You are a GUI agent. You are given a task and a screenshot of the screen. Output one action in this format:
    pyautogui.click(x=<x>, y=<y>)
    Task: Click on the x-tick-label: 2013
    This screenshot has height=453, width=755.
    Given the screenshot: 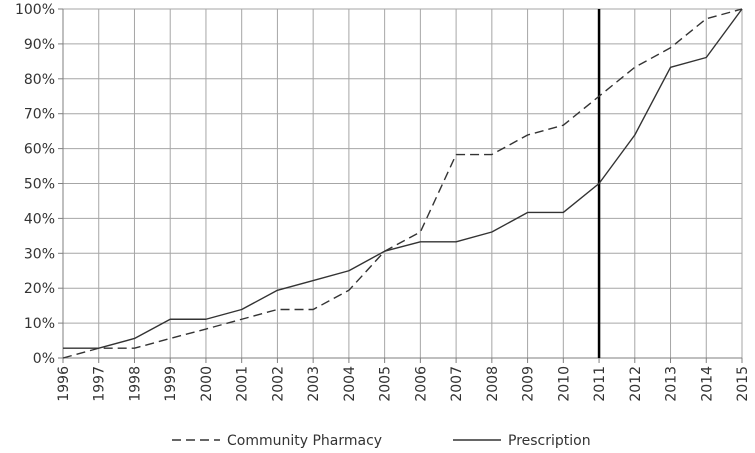 What is the action you would take?
    pyautogui.click(x=672, y=384)
    